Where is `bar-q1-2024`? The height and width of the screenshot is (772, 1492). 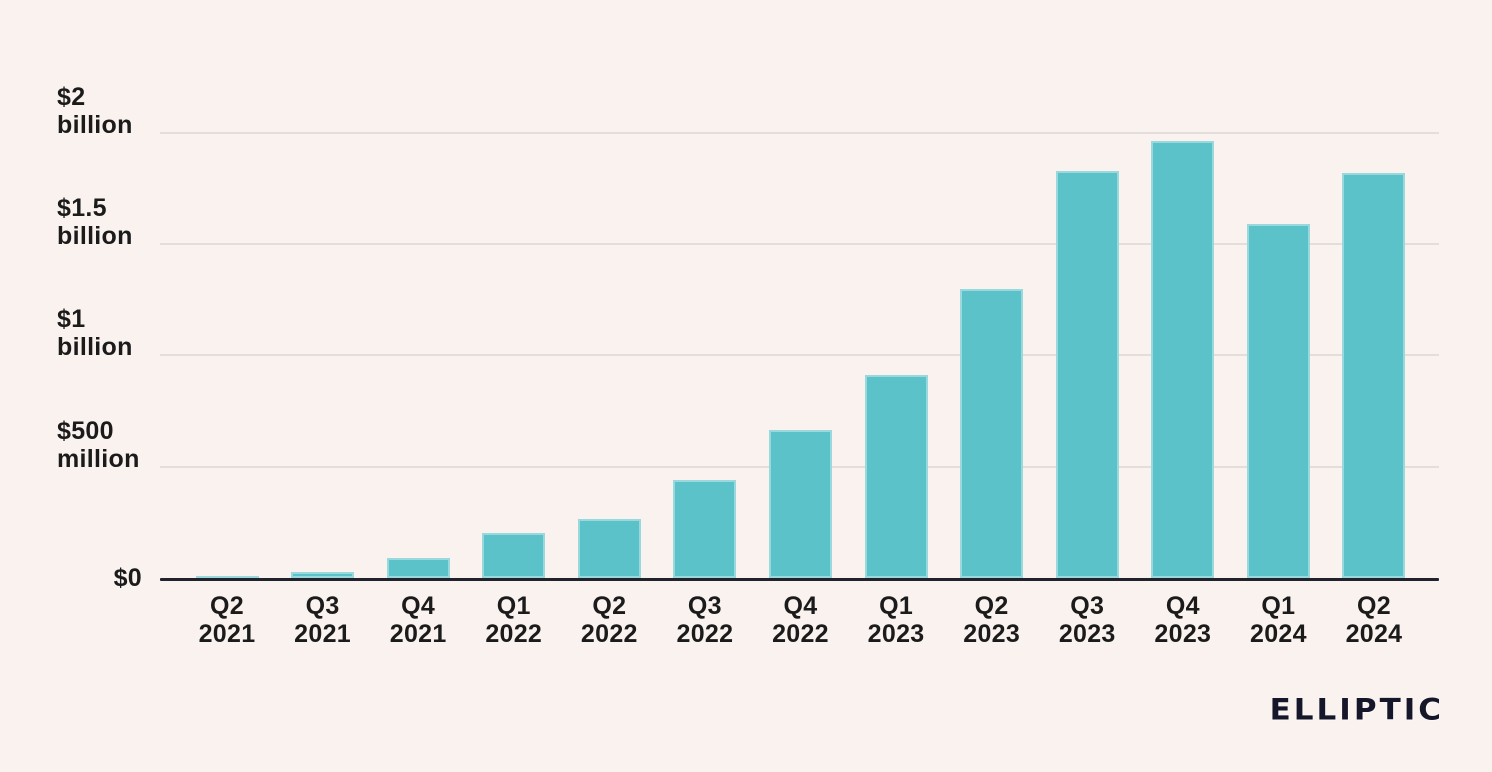 bar-q1-2024 is located at coordinates (1278, 401).